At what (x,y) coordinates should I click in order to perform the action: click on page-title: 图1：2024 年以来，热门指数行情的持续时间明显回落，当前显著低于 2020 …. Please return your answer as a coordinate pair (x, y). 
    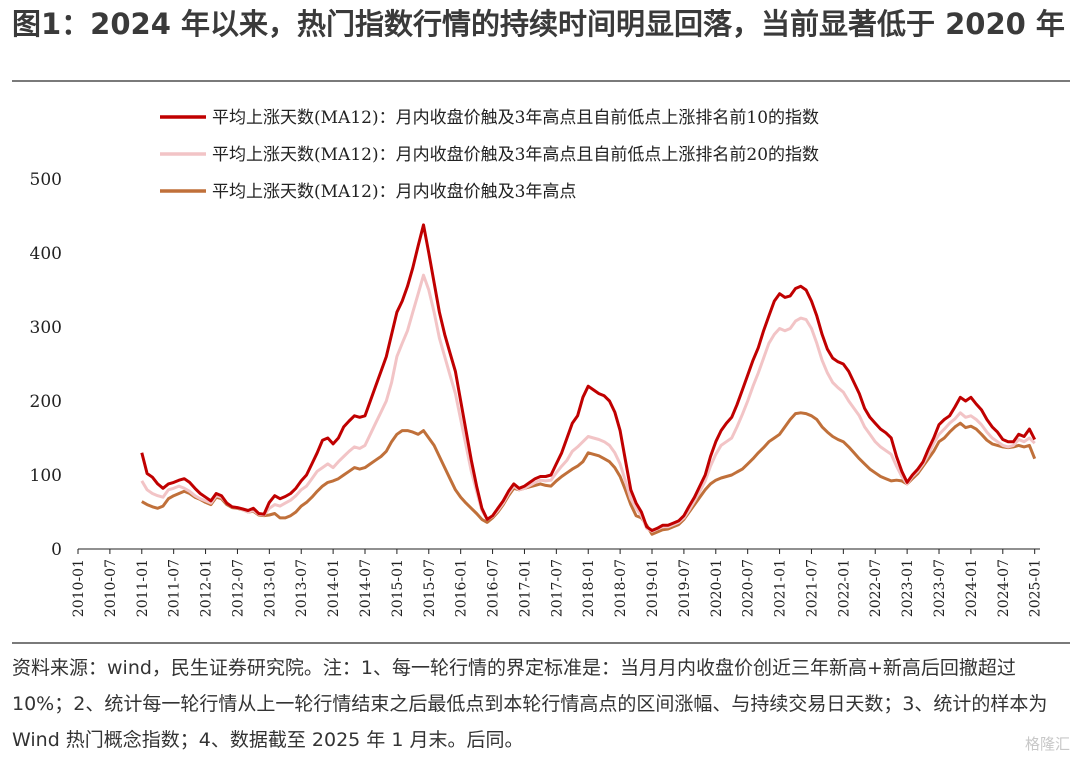
    Looking at the image, I should click on (538, 24).